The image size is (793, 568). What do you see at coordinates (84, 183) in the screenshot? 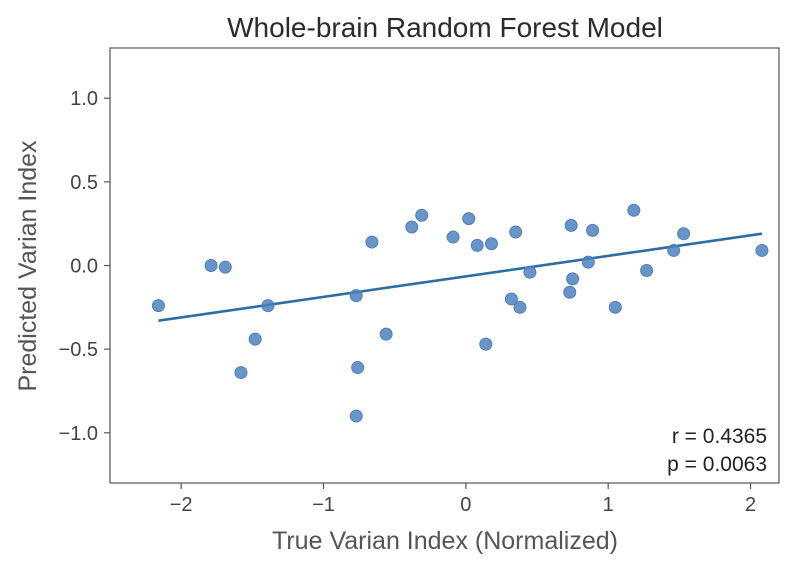
I see `y-tick-label: 0.5` at bounding box center [84, 183].